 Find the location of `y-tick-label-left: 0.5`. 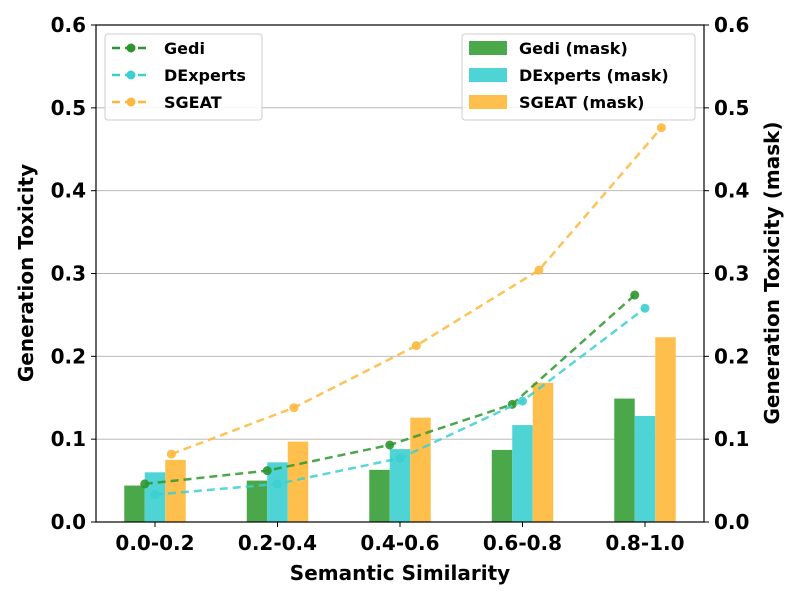

y-tick-label-left: 0.5 is located at coordinates (68, 108).